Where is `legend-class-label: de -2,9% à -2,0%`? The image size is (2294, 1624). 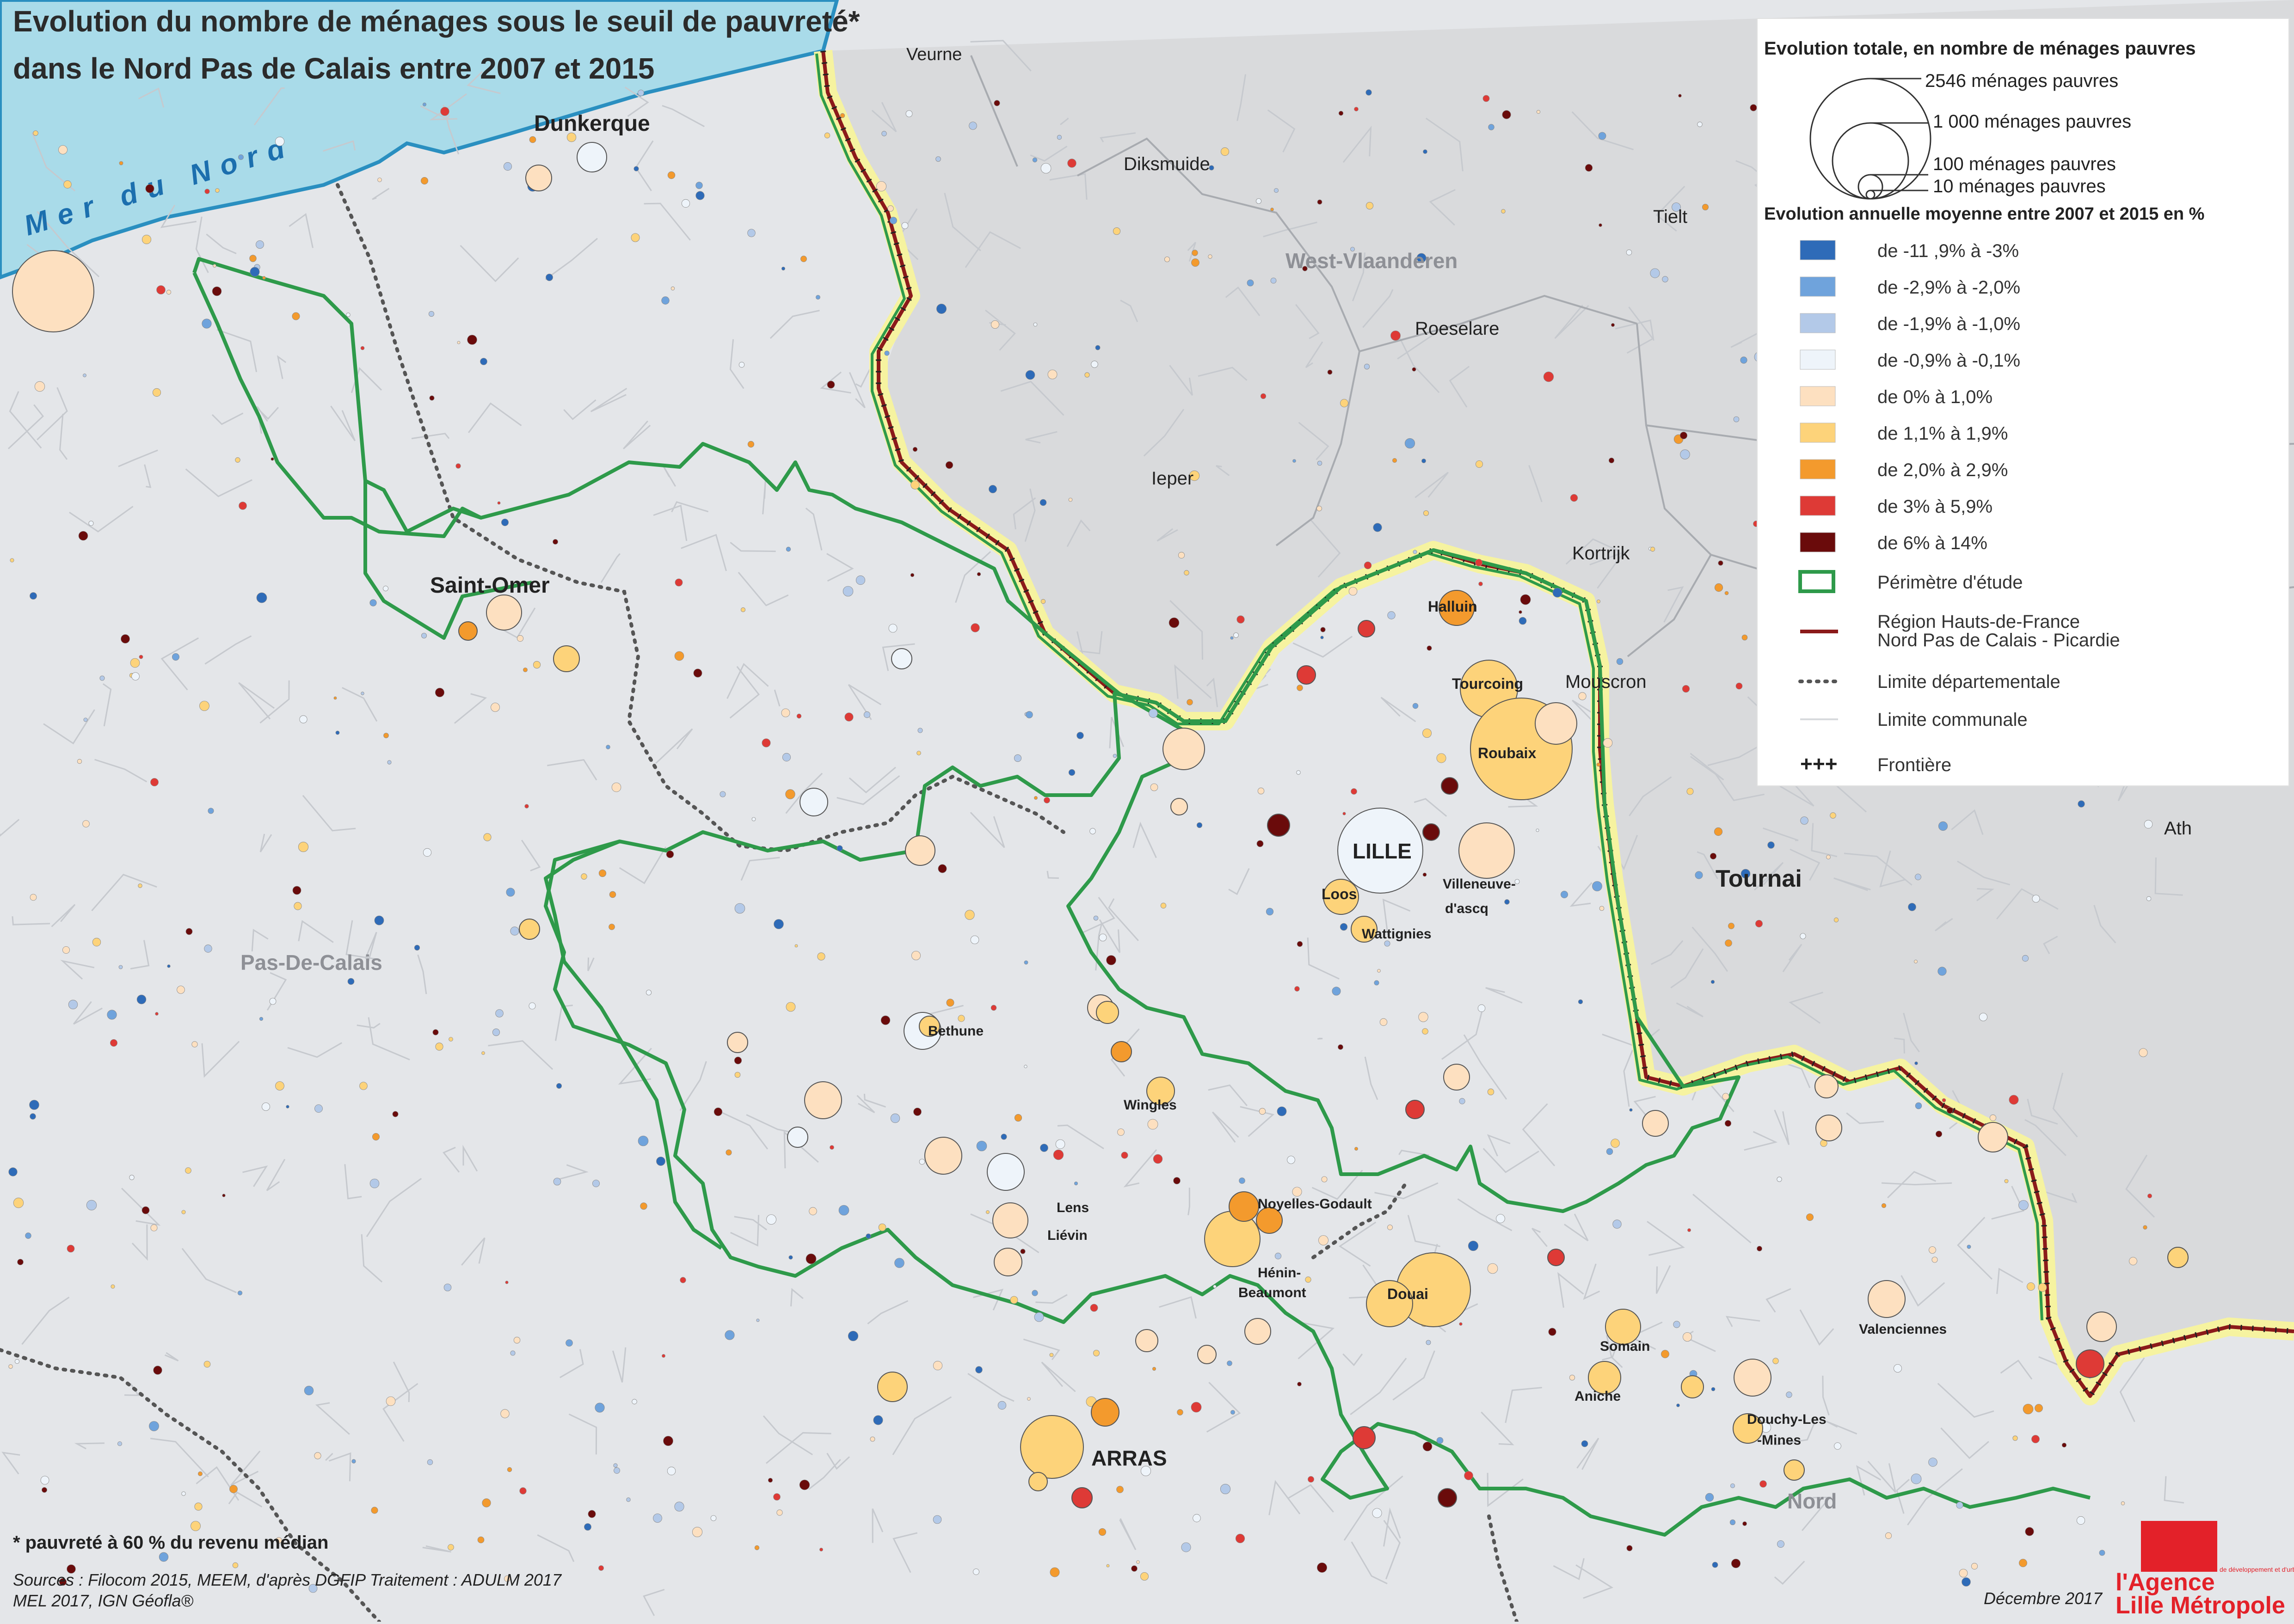
legend-class-label: de -2,9% à -2,0% is located at coordinates (1948, 287).